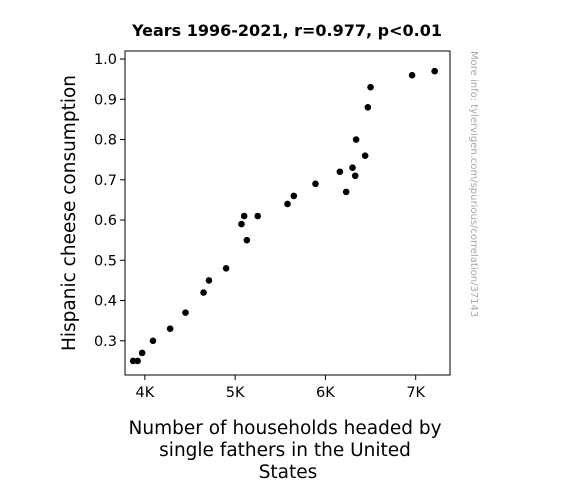  I want to click on y-tick-label: 0.9, so click(105, 100).